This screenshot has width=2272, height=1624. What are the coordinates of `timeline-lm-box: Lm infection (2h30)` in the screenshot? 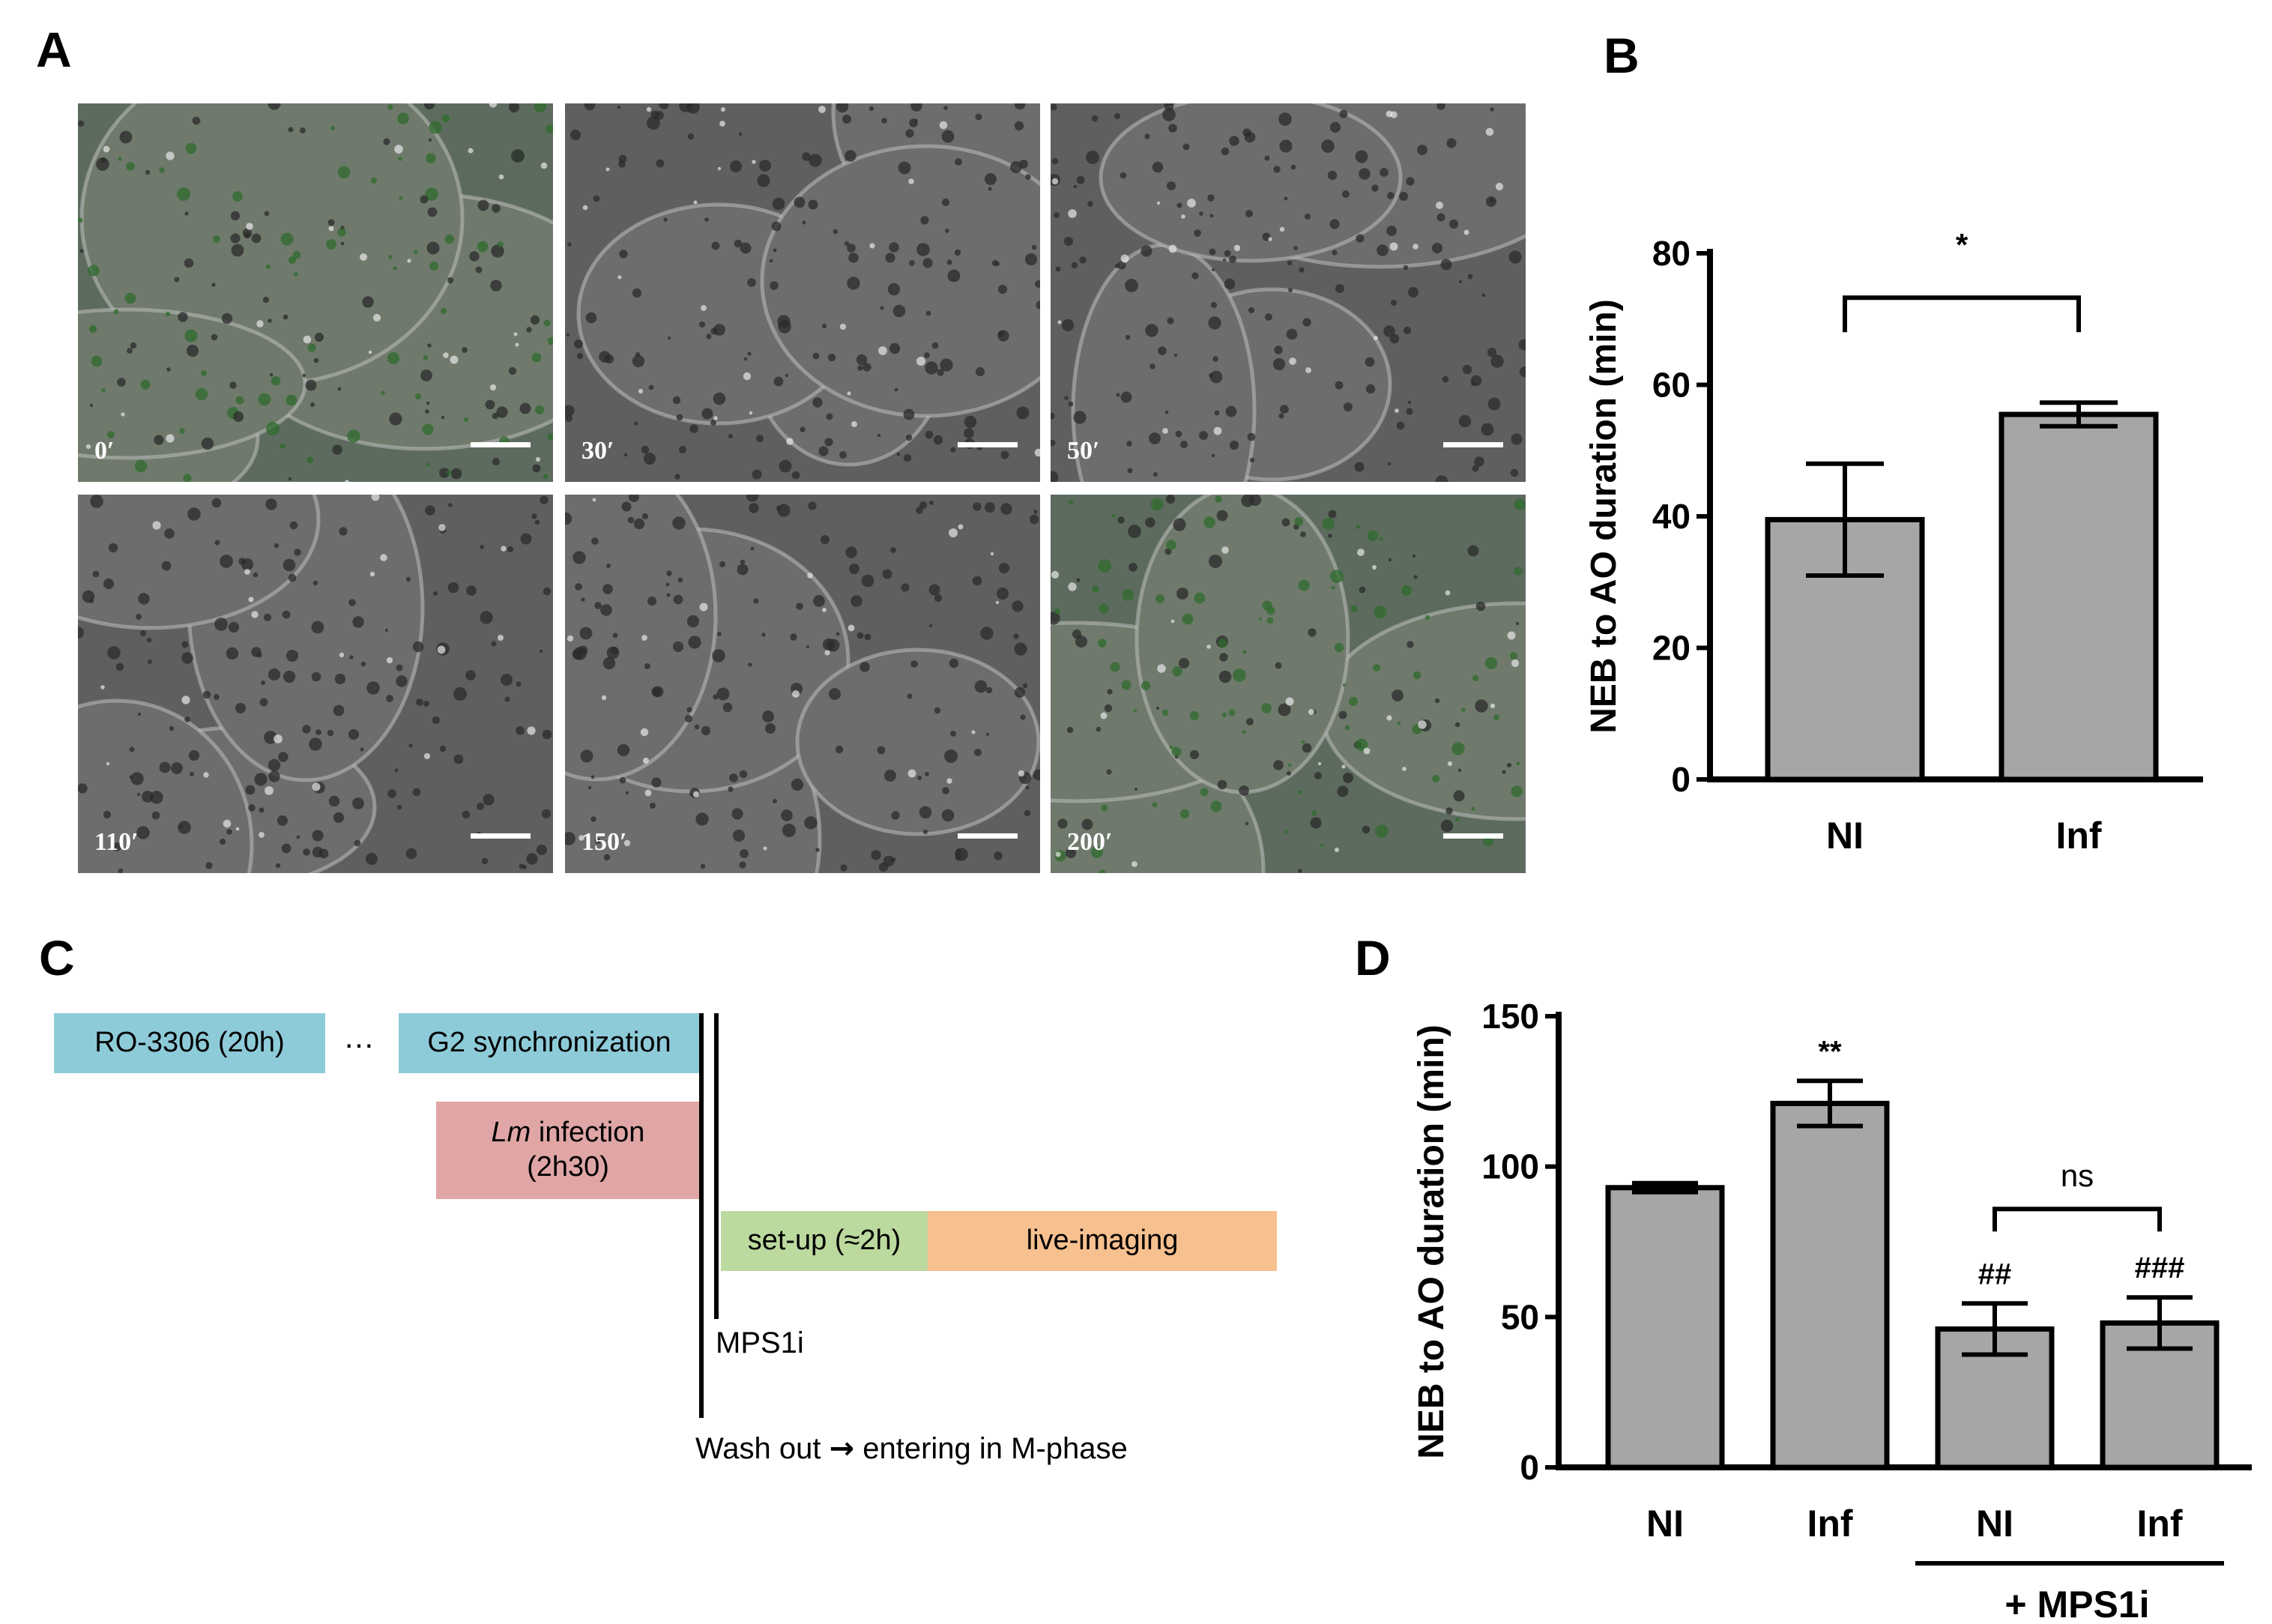 It's located at (568, 1150).